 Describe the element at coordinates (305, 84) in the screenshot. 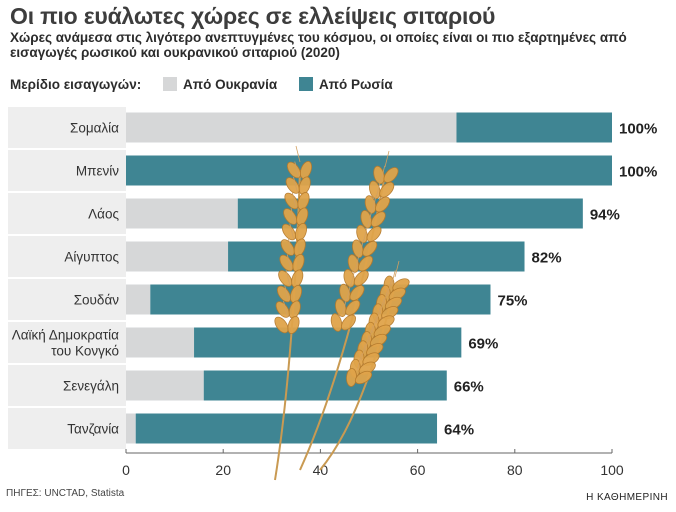

I see `legend-swatch-russia` at that location.